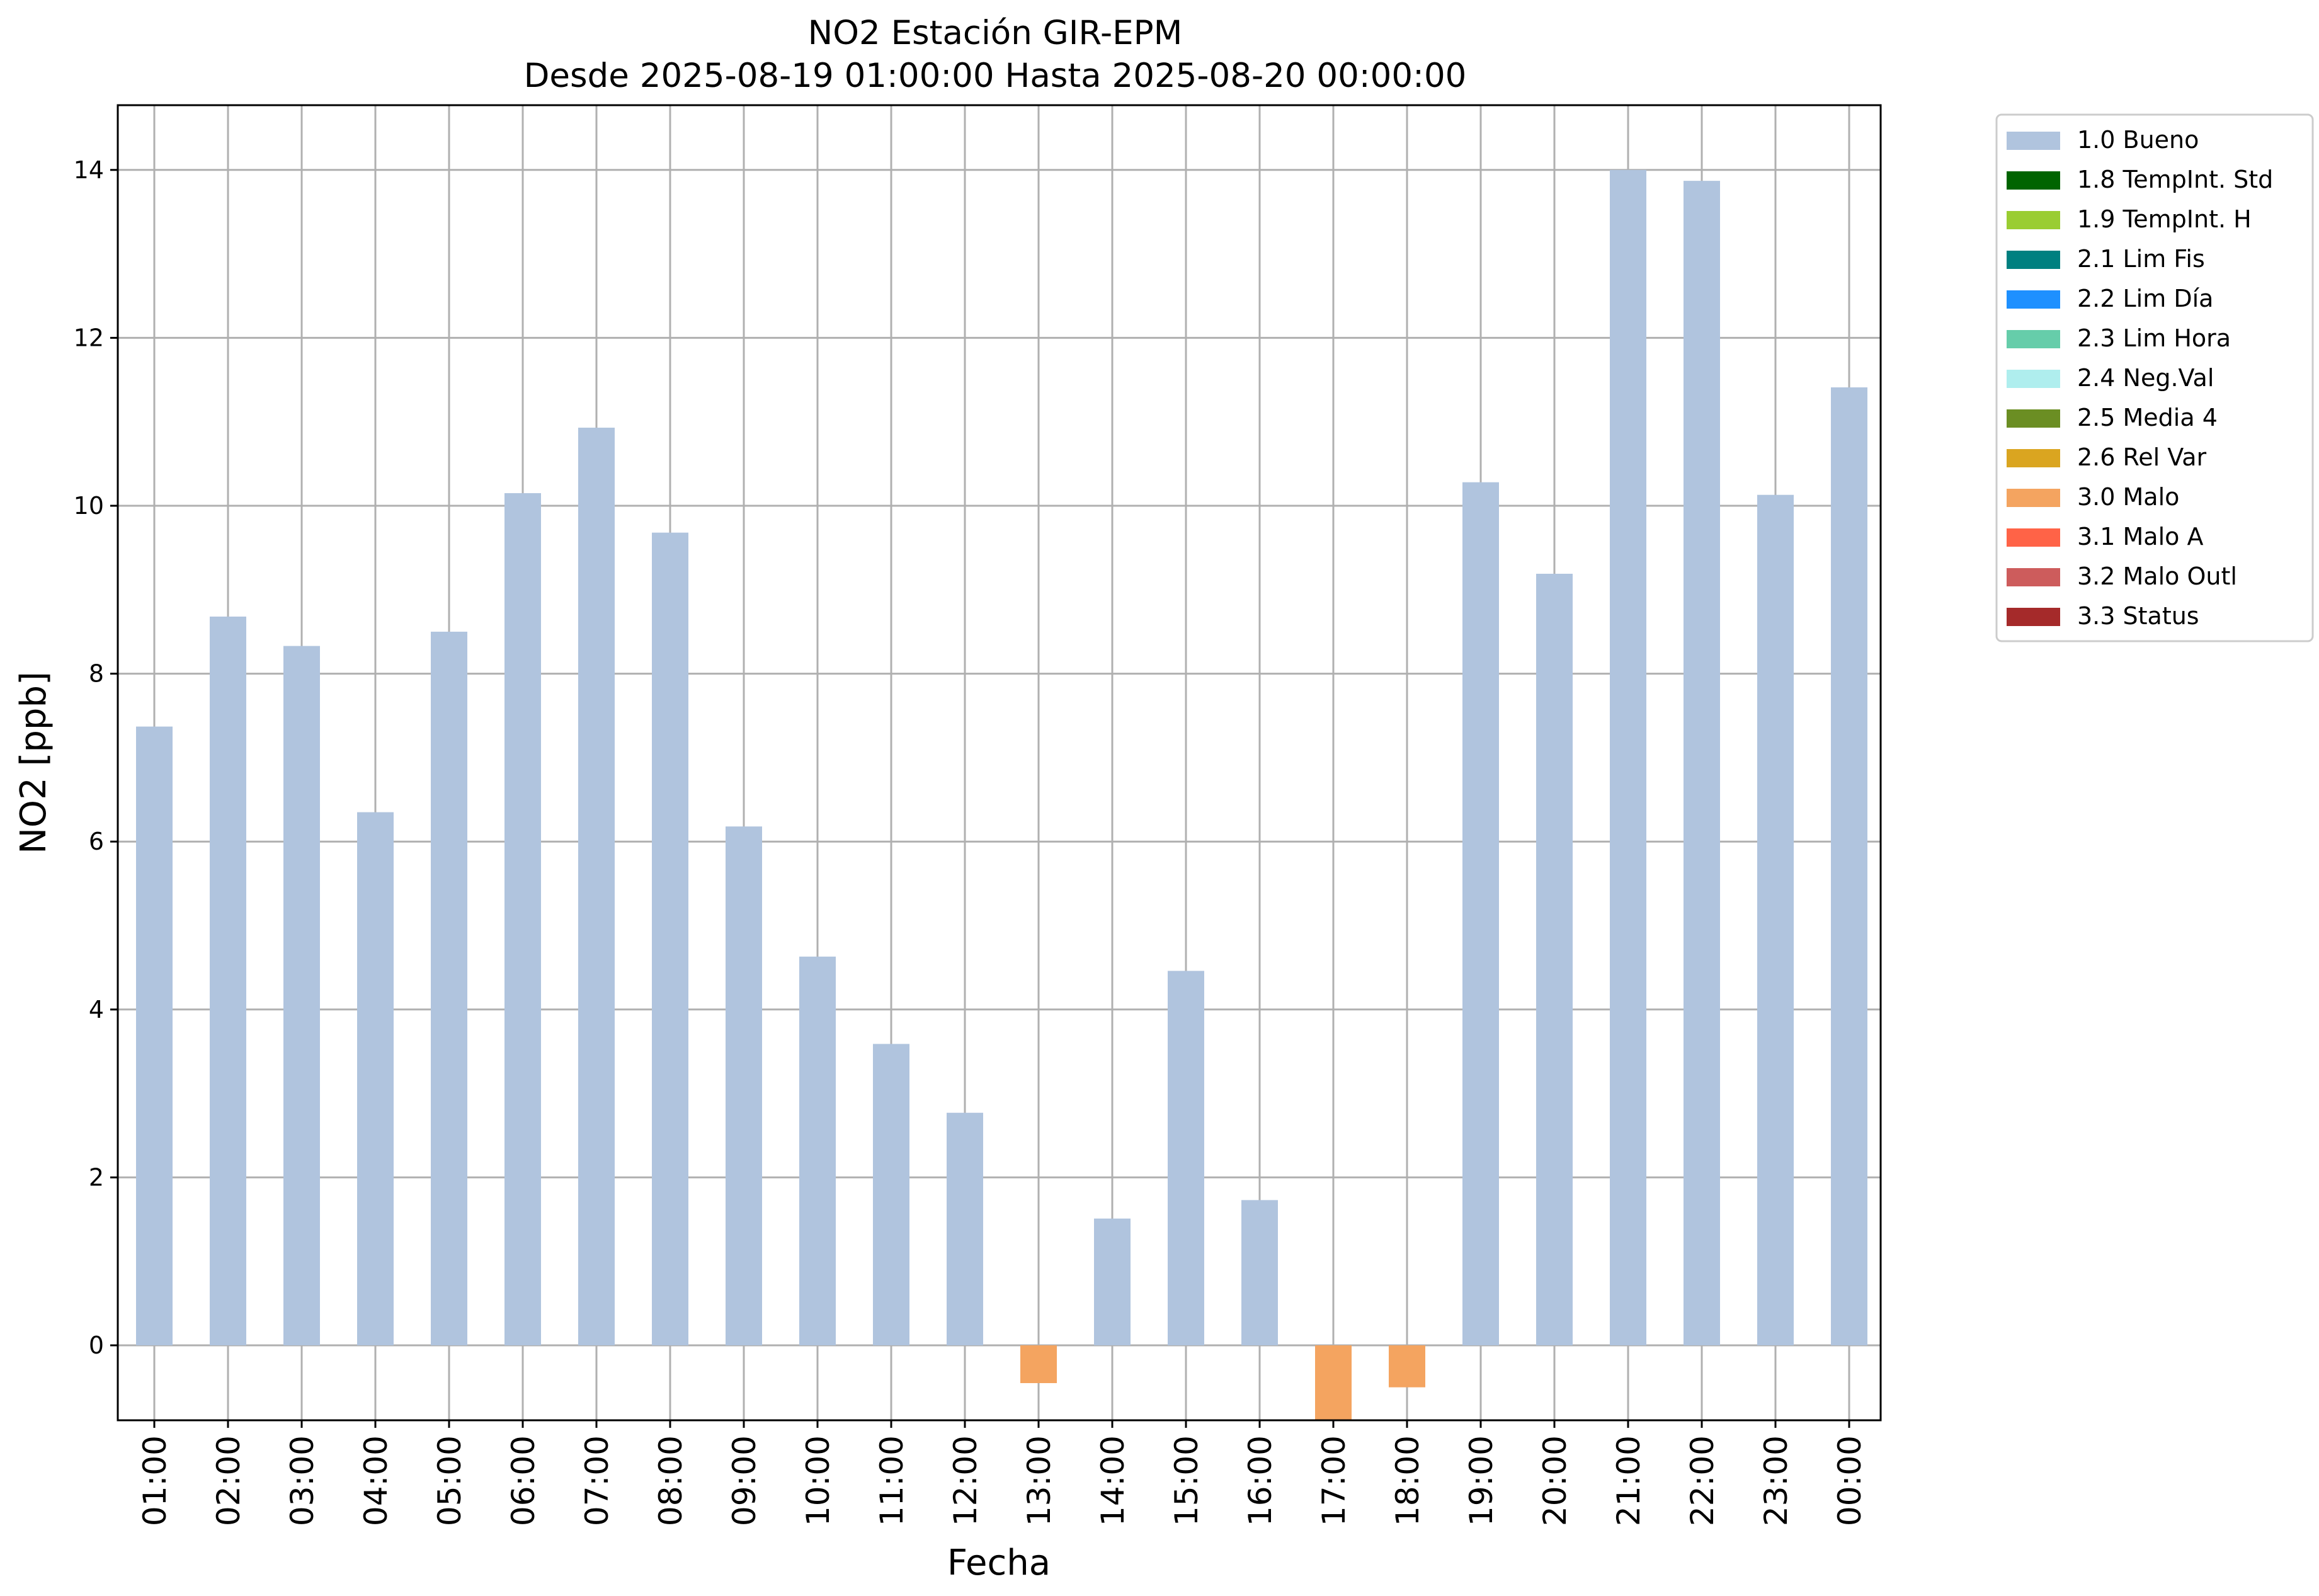  What do you see at coordinates (1702, 1480) in the screenshot?
I see `x-tick-label: 22:00` at bounding box center [1702, 1480].